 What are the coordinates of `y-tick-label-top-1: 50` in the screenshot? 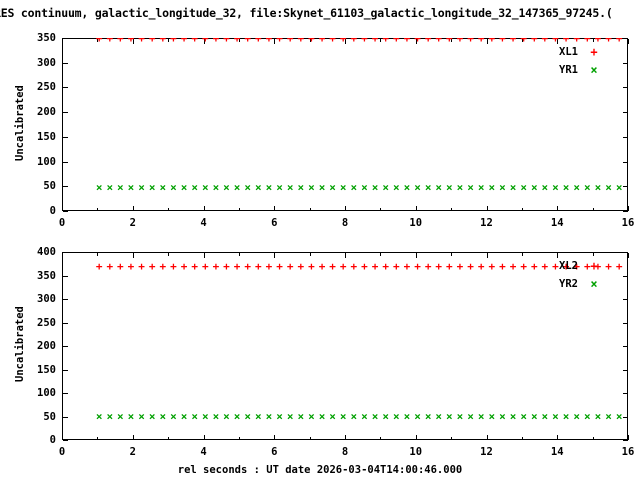 It's located at (49, 186).